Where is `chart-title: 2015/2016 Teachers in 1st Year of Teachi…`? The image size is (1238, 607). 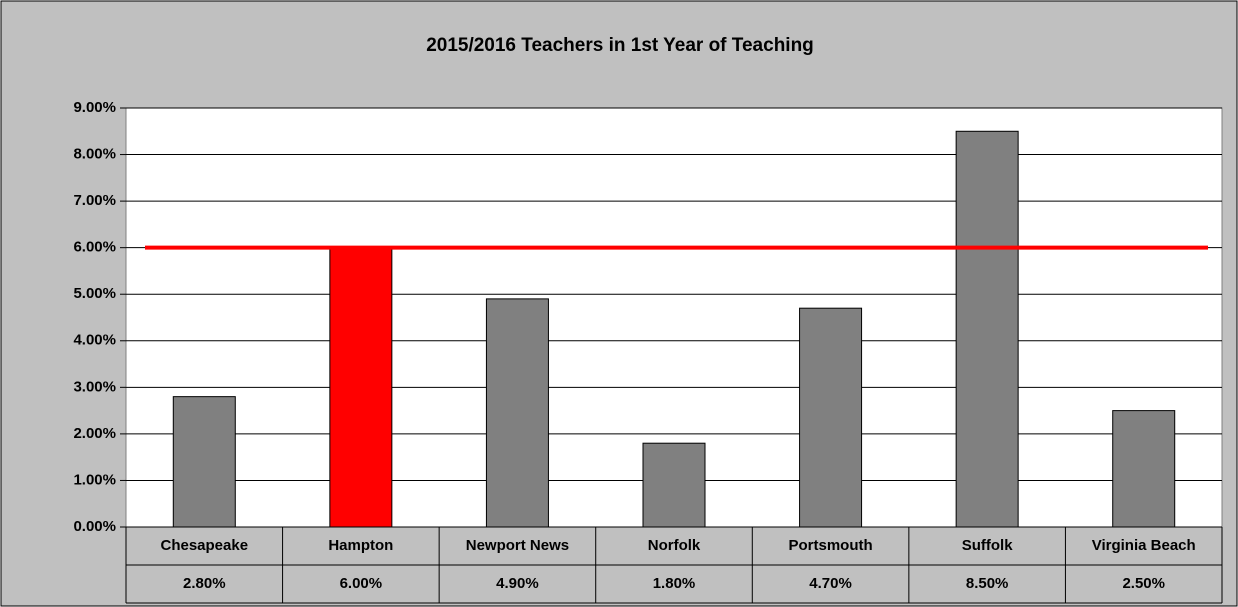
chart-title: 2015/2016 Teachers in 1st Year of Teachi… is located at coordinates (620, 45).